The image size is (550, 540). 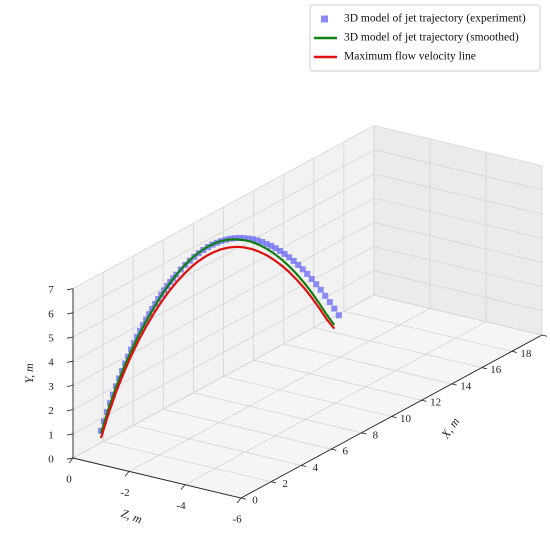 What do you see at coordinates (51, 435) in the screenshot?
I see `y-tick-label: 1` at bounding box center [51, 435].